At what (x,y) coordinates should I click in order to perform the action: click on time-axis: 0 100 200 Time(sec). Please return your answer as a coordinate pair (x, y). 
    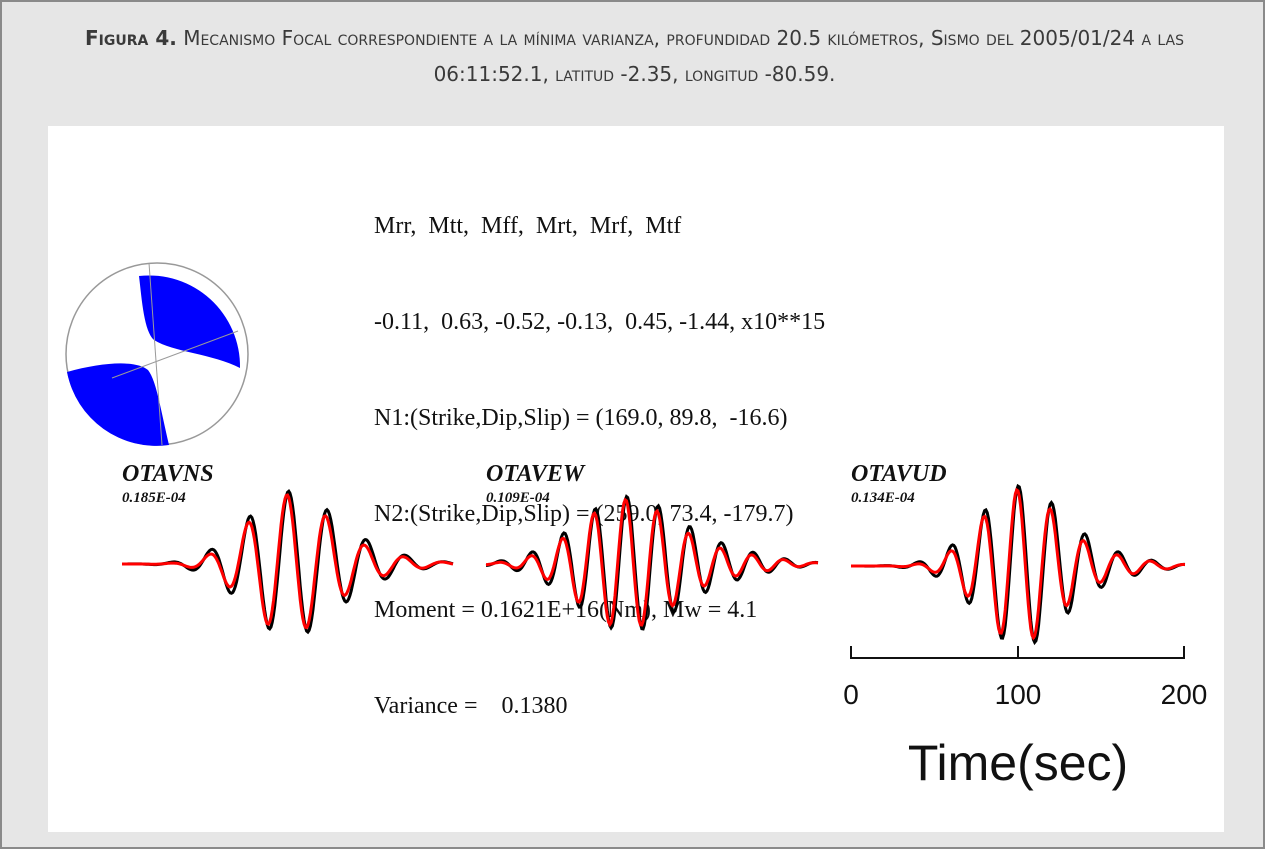
    Looking at the image, I should click on (1025, 718).